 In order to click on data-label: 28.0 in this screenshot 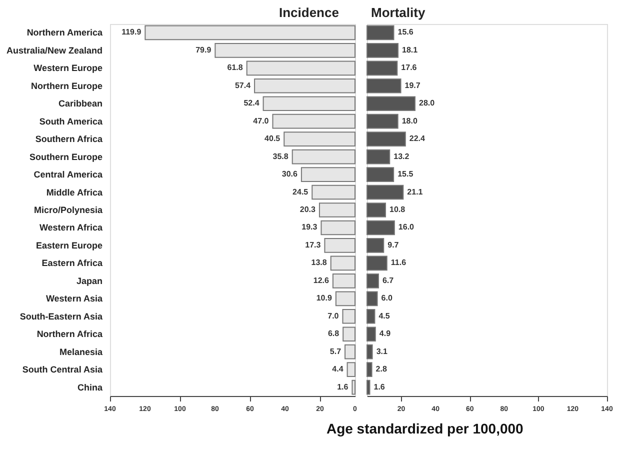, I will do `click(427, 103)`.